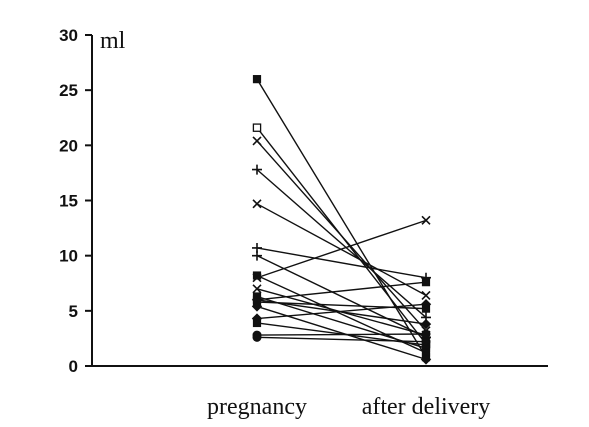 The width and height of the screenshot is (589, 427). I want to click on y-tick-label: 10, so click(68, 256).